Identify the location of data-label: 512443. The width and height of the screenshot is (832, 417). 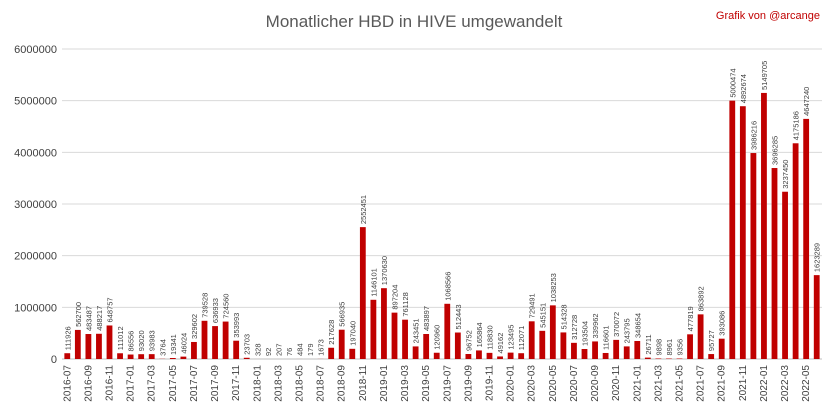
(458, 316).